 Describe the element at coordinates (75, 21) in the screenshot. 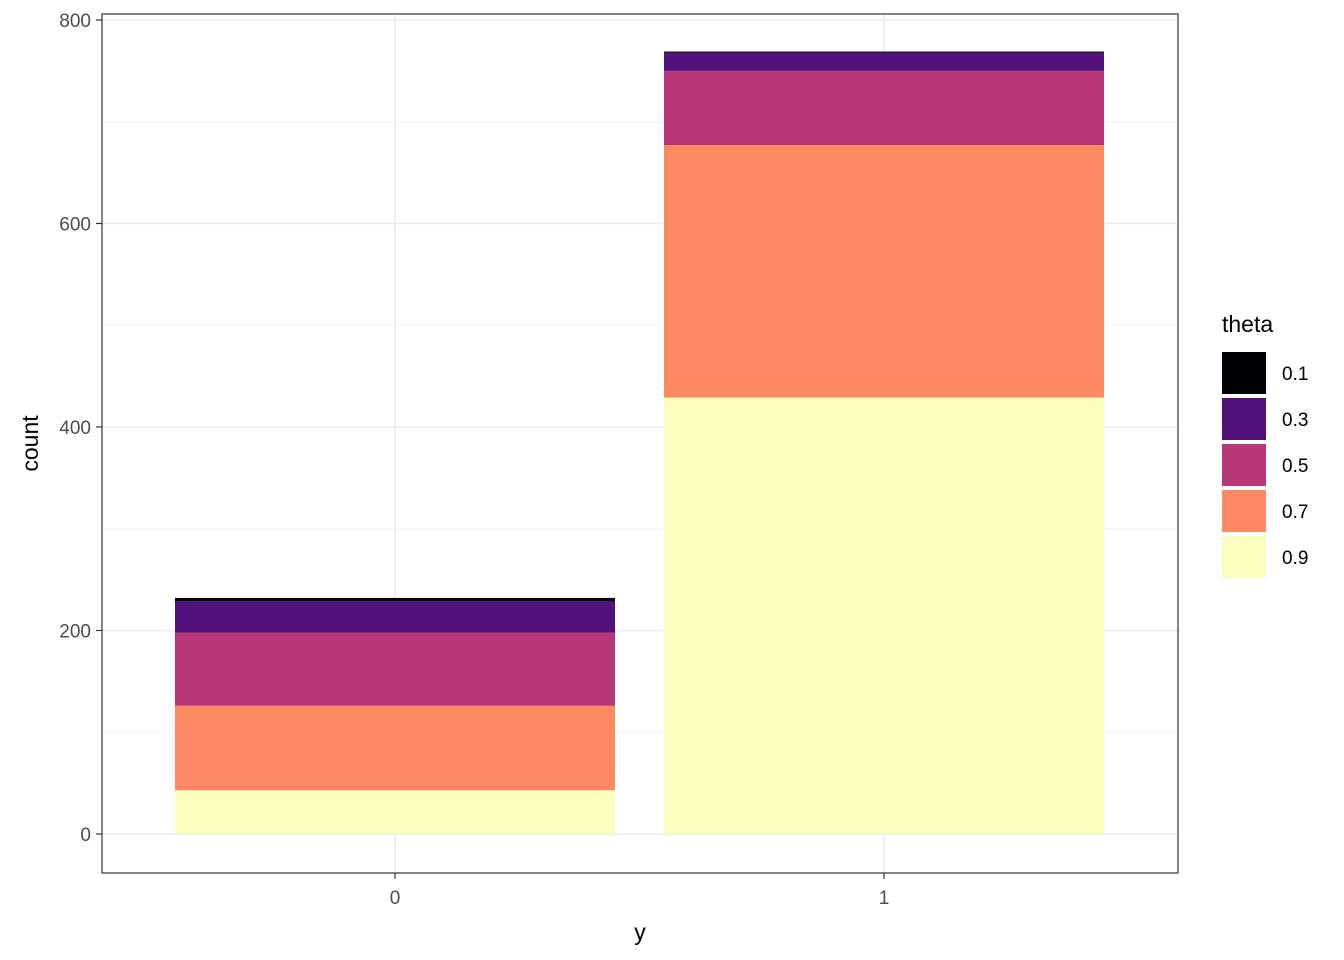

I see `y-tick-label: 800` at that location.